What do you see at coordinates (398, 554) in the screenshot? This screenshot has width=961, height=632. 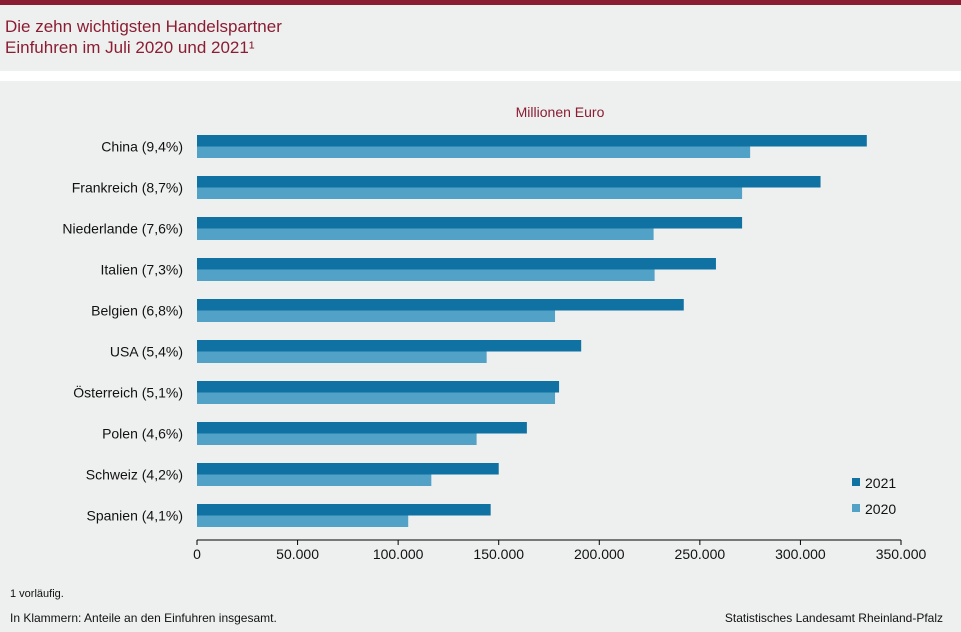 I see `x-tick-label: 100.000` at bounding box center [398, 554].